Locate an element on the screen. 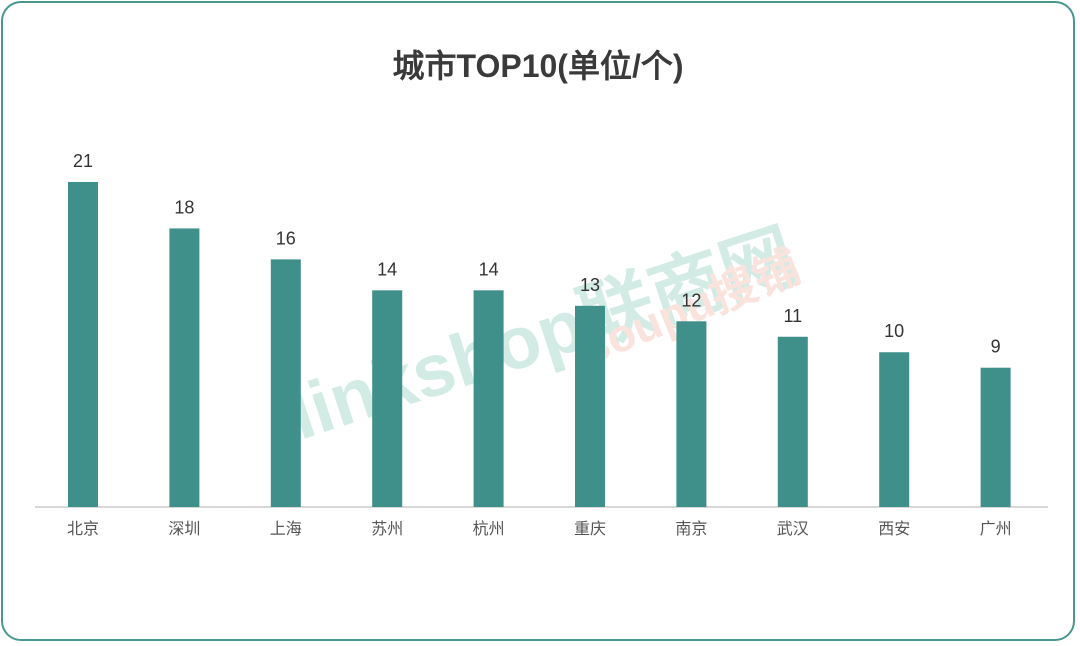 This screenshot has height=646, width=1080. category-label-10: 广州 is located at coordinates (996, 528).